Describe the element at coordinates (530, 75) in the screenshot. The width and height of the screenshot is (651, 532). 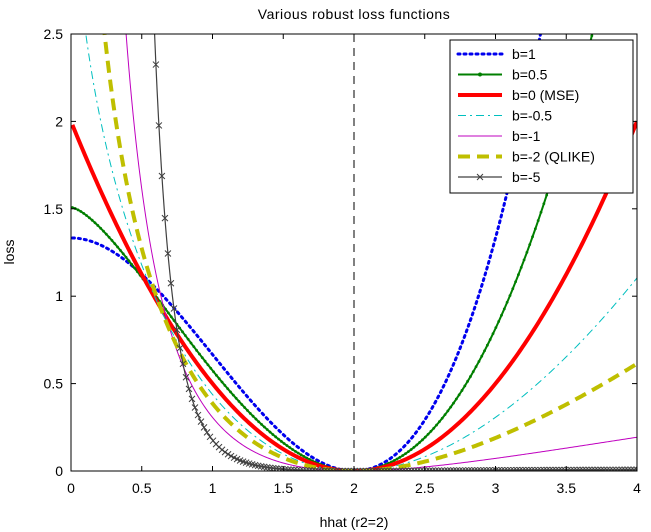
I see `legend-label: b=0.5` at that location.